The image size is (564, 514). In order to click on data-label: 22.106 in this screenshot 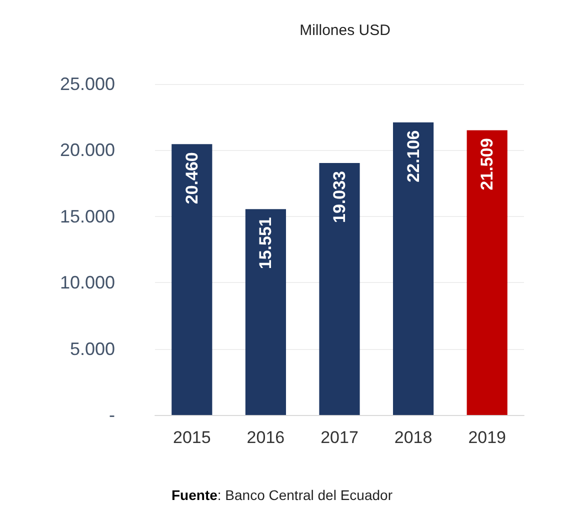, I will do `click(413, 156)`.